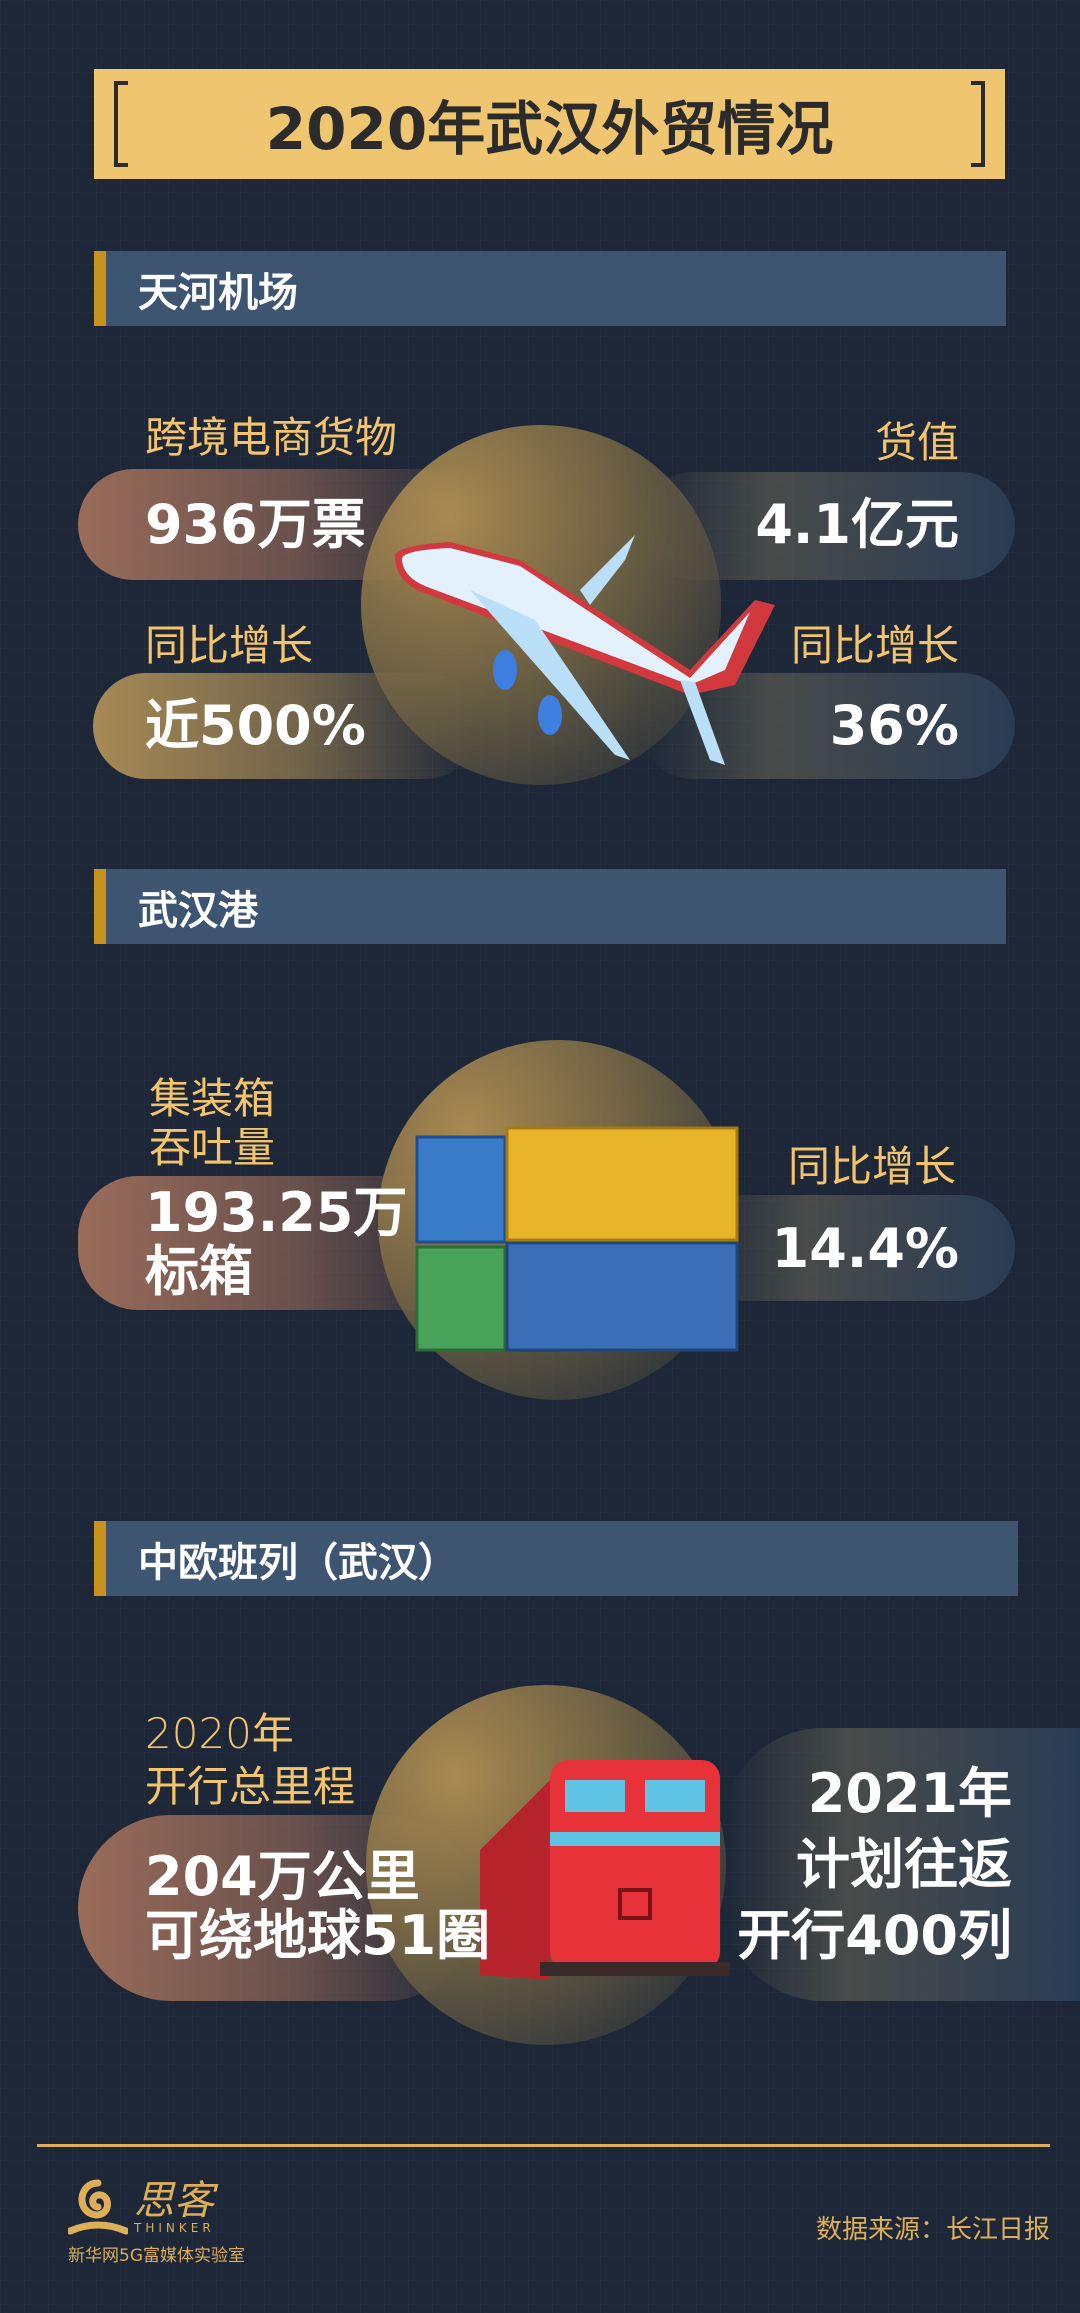 Image resolution: width=1080 pixels, height=2313 pixels. Describe the element at coordinates (874, 1935) in the screenshot. I see `plan-line3: 开行400列` at that location.